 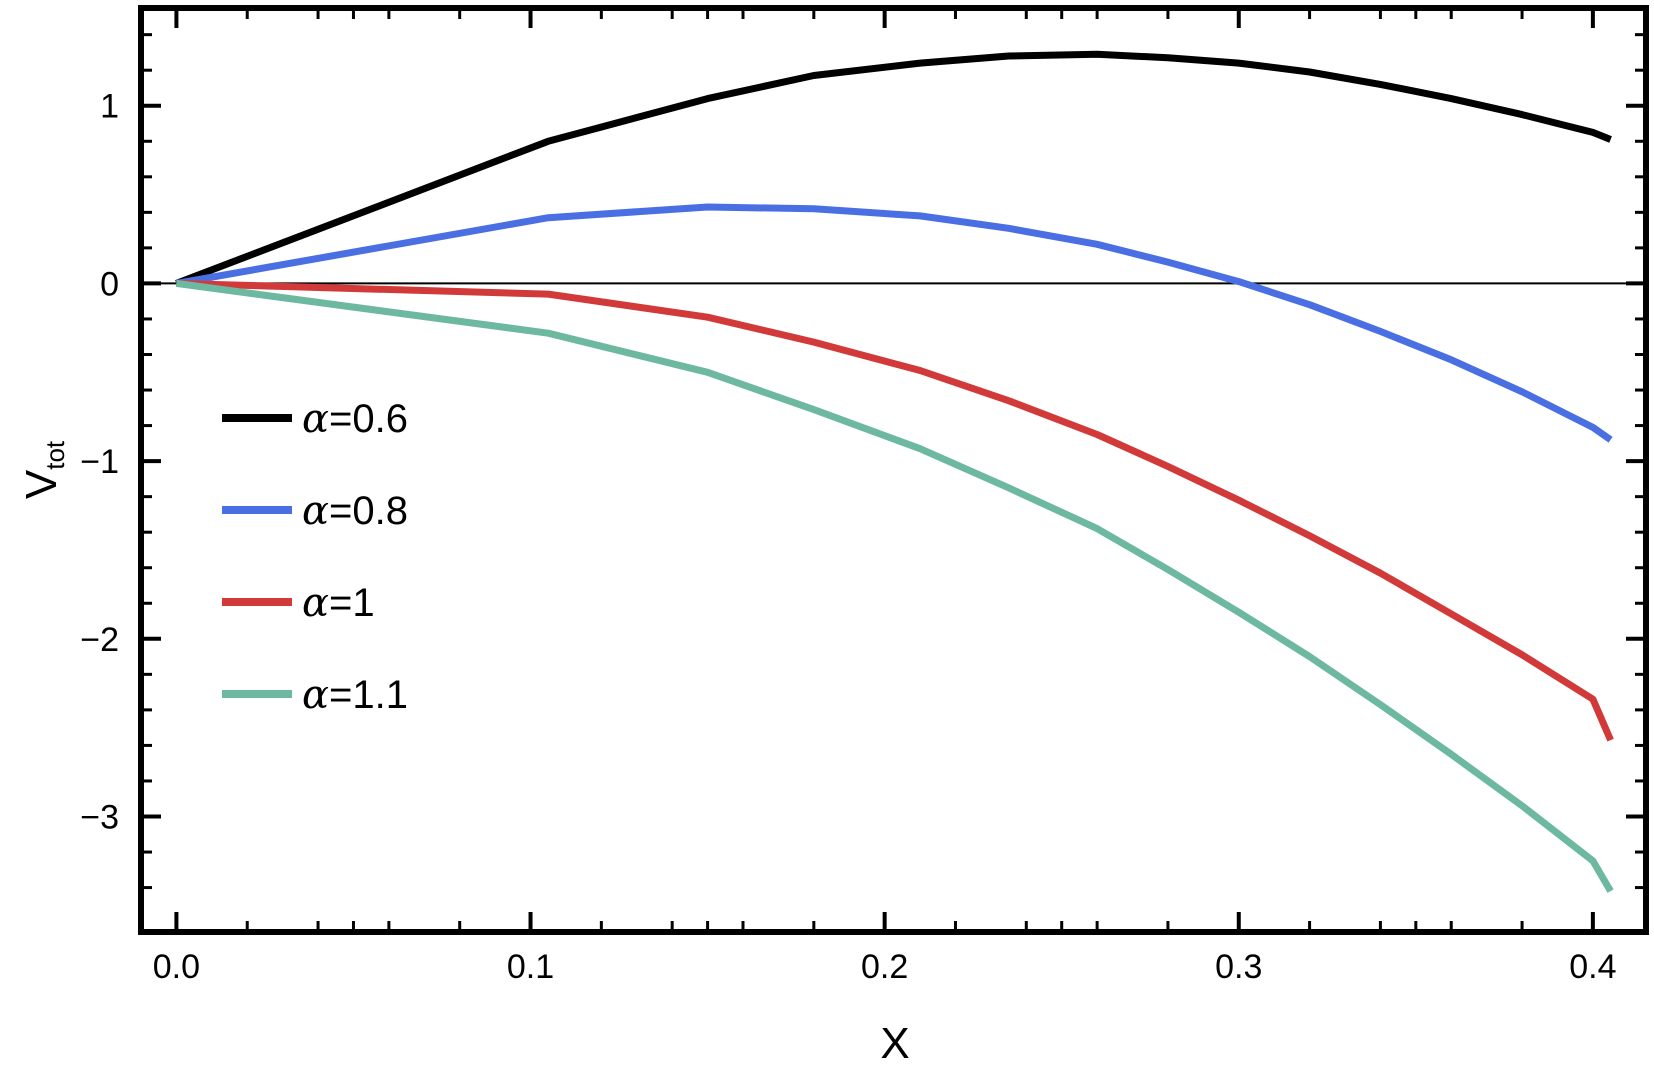 I want to click on legend: α=0.6α=0.8α=1α=1.1, so click(x=315, y=557).